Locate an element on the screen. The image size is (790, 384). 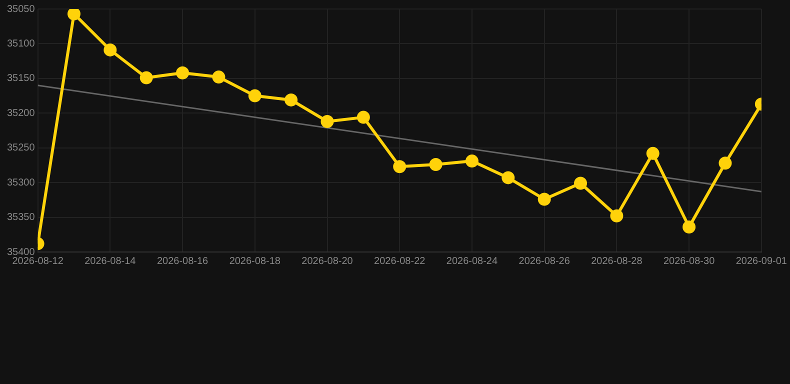
x-tick-label: 2026-08-30 is located at coordinates (689, 261).